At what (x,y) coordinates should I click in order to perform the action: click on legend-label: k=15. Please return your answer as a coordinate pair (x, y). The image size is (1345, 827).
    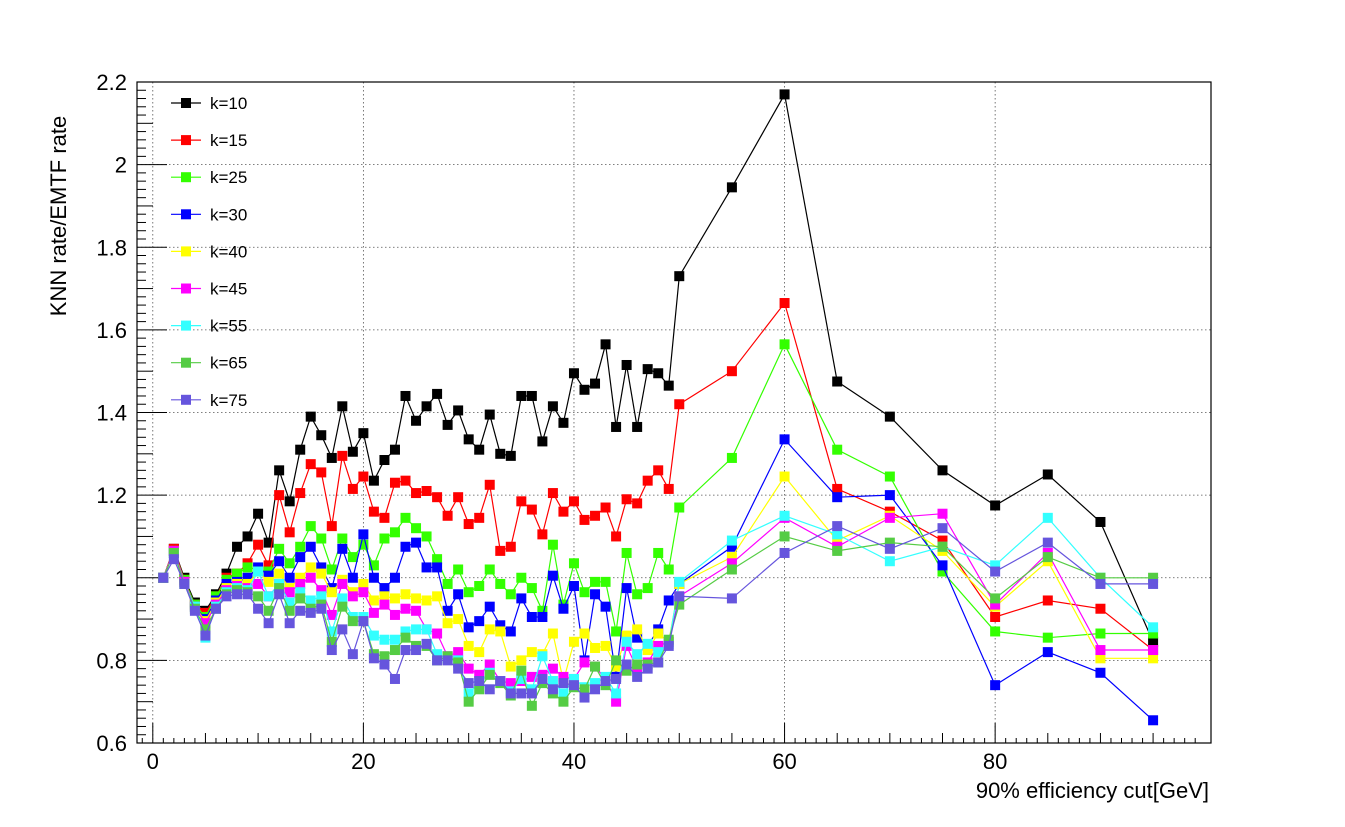
    Looking at the image, I should click on (228, 140).